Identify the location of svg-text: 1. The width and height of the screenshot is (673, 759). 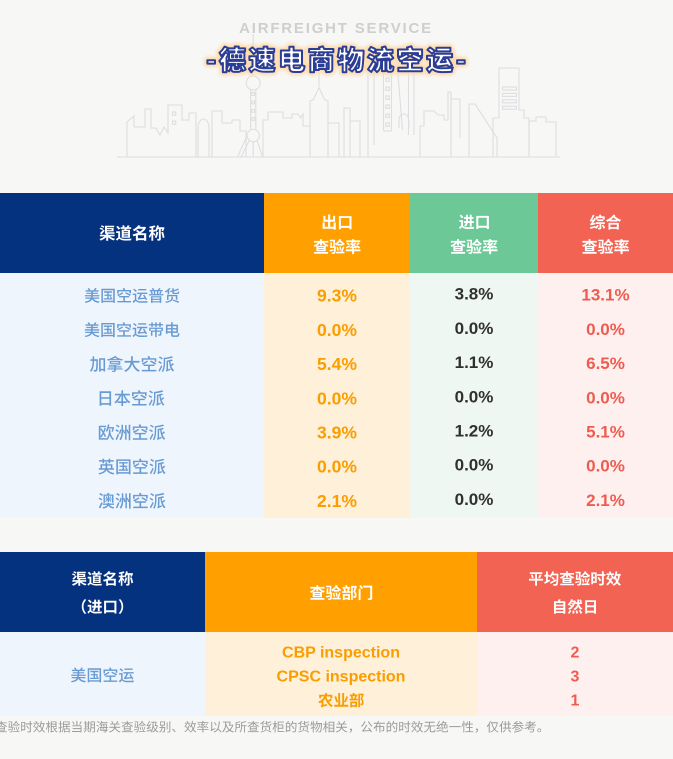
(575, 701).